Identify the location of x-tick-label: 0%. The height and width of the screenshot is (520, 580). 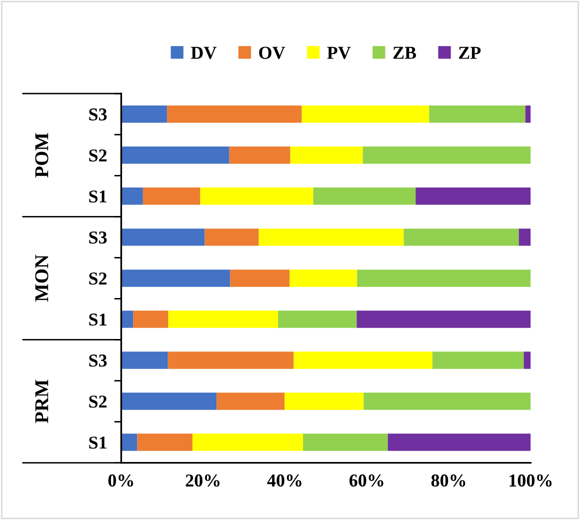
(121, 480).